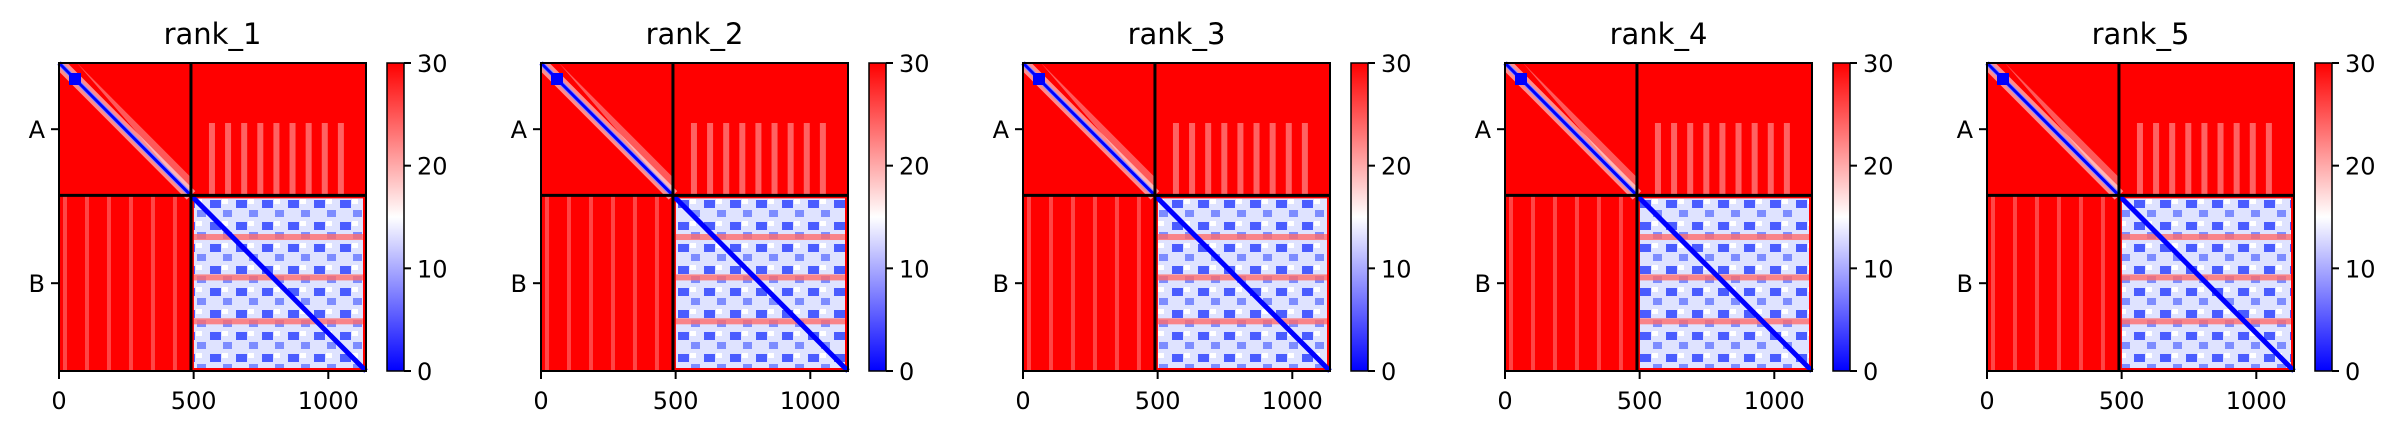  I want to click on chart-title: rank_2, so click(695, 34).